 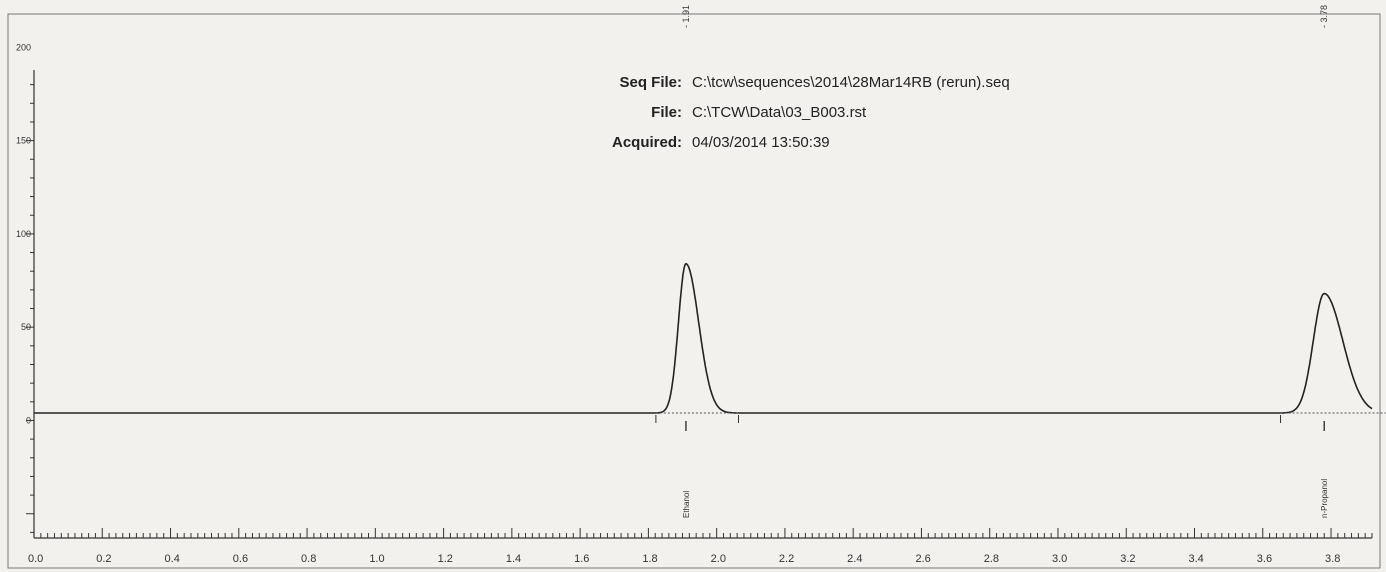 What do you see at coordinates (1059, 559) in the screenshot?
I see `x-tick-label: 3.0` at bounding box center [1059, 559].